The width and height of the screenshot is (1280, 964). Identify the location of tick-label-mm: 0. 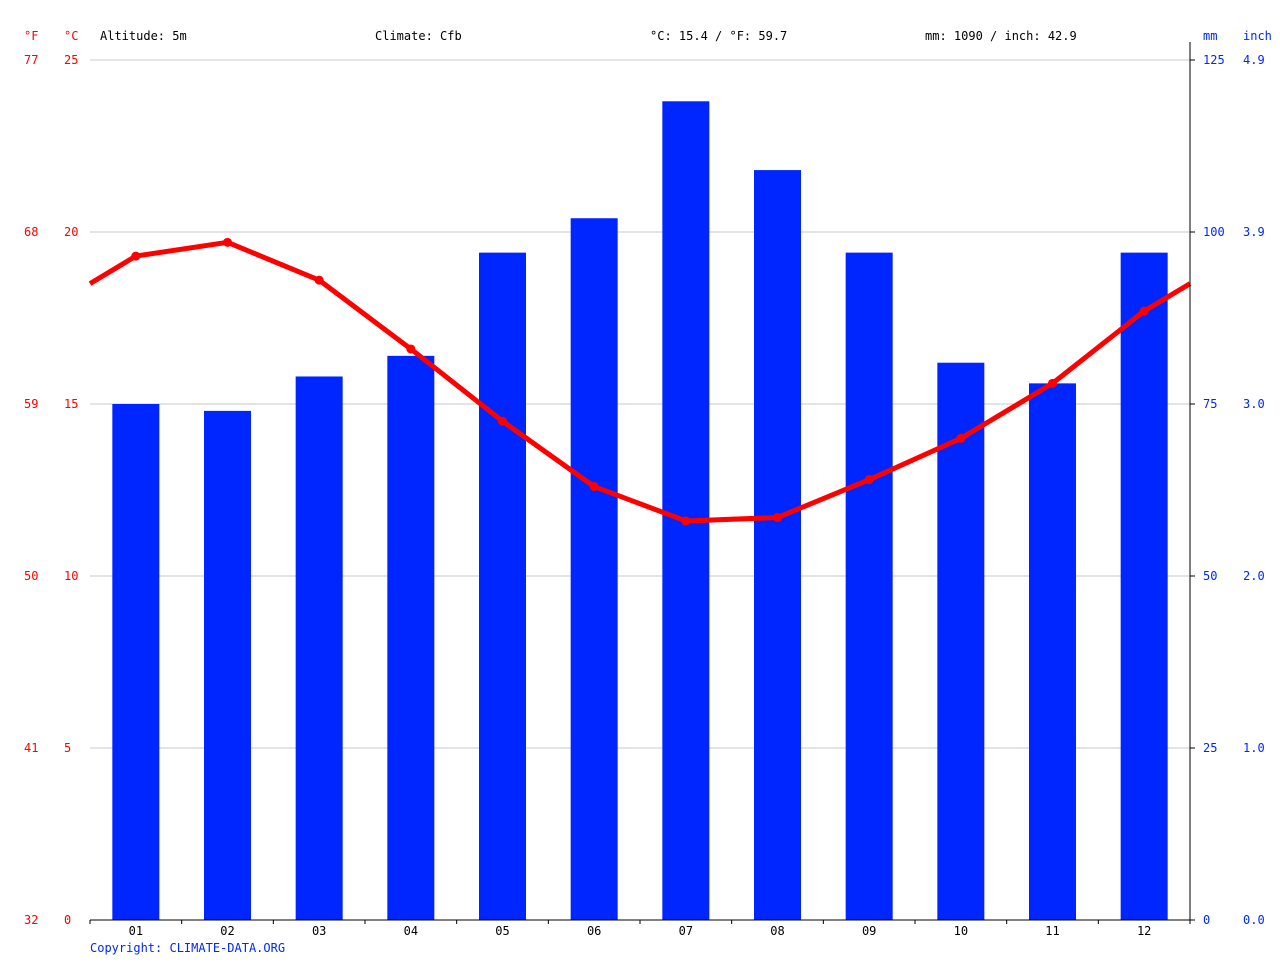
(1206, 920).